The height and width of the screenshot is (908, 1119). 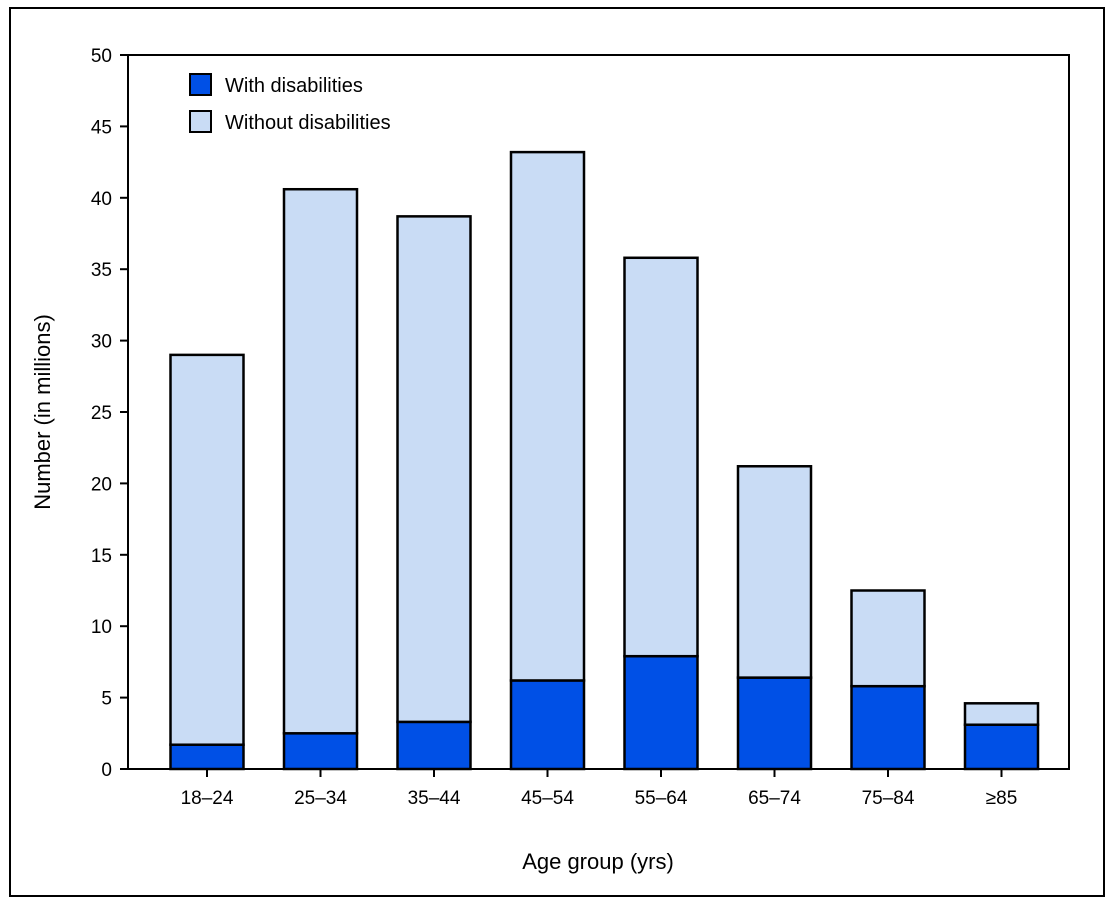 What do you see at coordinates (106, 699) in the screenshot?
I see `y-tick-label: 5` at bounding box center [106, 699].